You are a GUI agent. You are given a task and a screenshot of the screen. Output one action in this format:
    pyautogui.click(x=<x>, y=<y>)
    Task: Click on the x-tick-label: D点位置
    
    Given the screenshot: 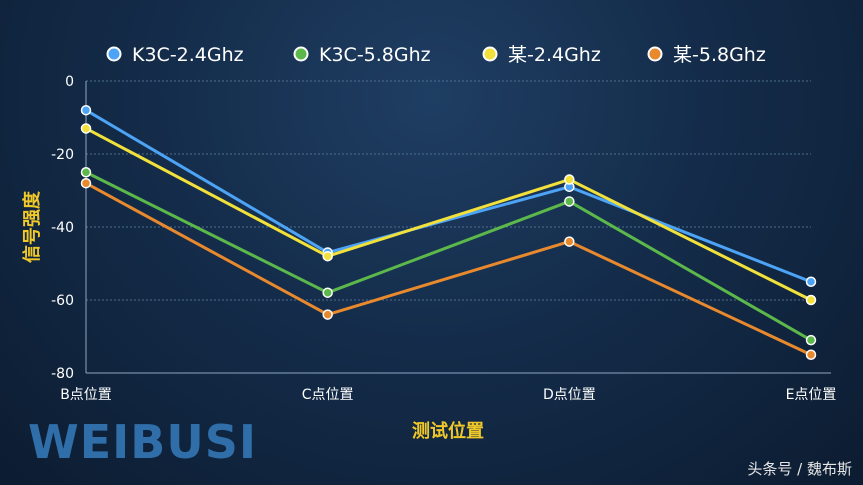 What is the action you would take?
    pyautogui.click(x=569, y=395)
    